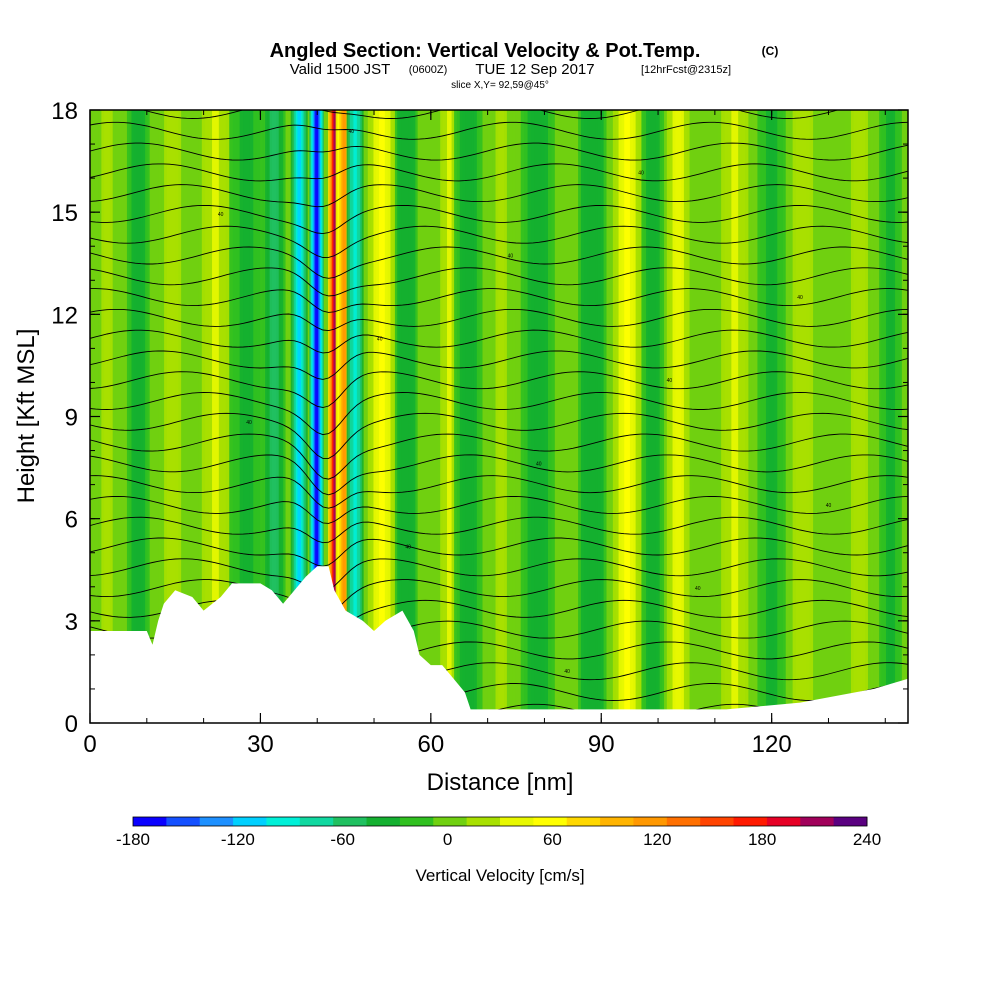  What do you see at coordinates (657, 839) in the screenshot?
I see `colorbar-tick-label: 120` at bounding box center [657, 839].